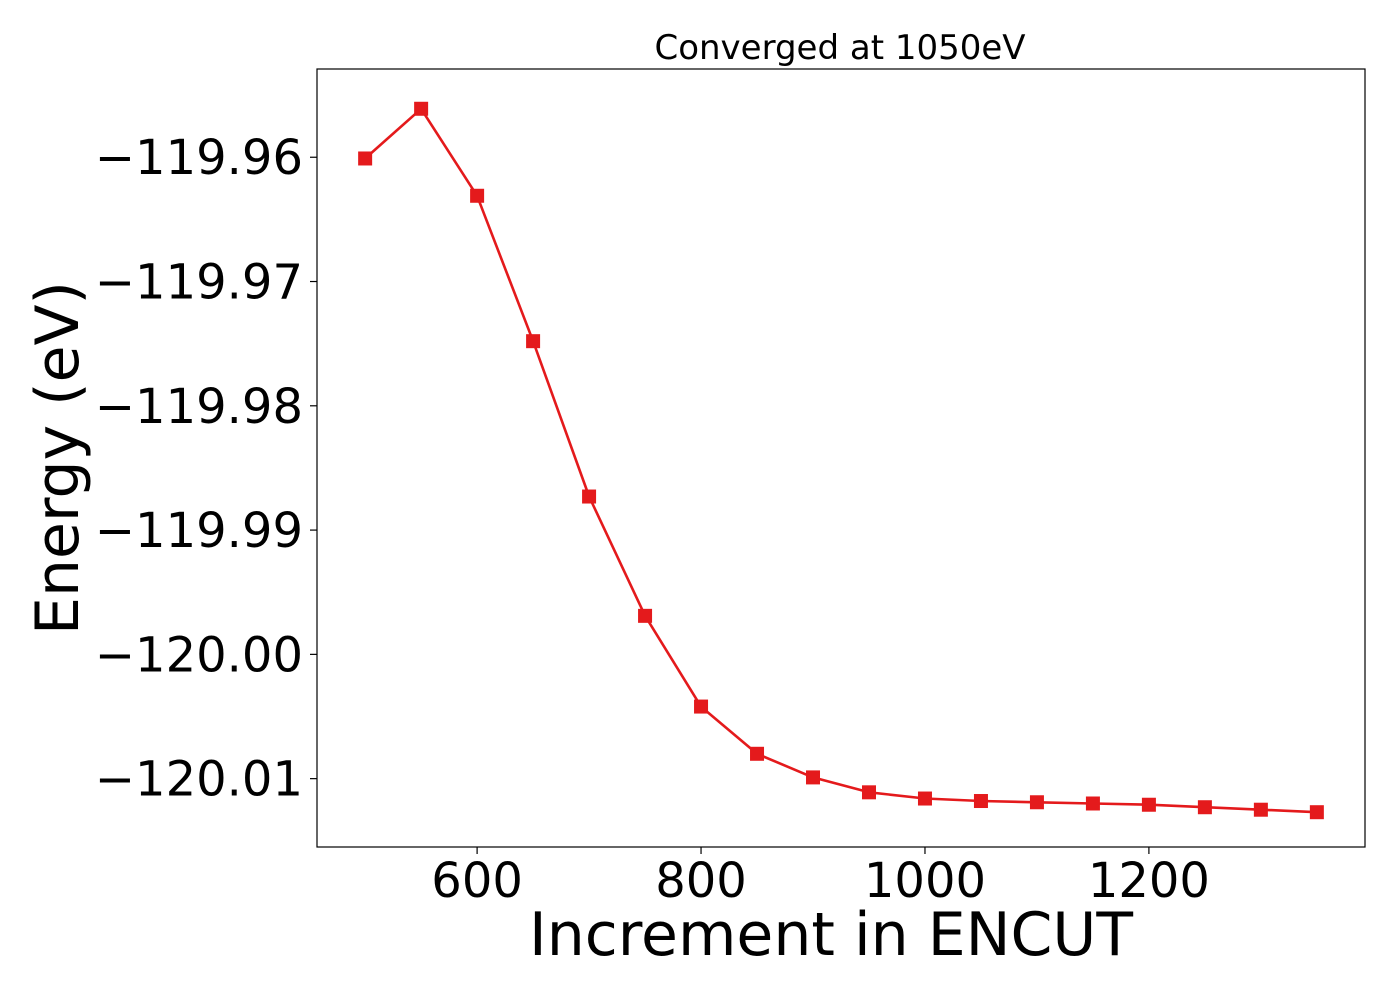 This screenshot has width=1400, height=1000. What do you see at coordinates (477, 881) in the screenshot?
I see `x-tick-label: 600` at bounding box center [477, 881].